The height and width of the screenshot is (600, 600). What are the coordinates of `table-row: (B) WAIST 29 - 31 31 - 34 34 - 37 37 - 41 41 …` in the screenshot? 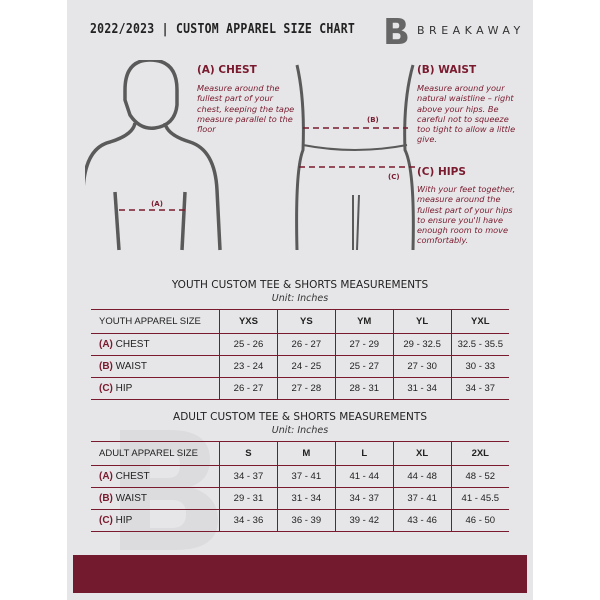 It's located at (300, 498).